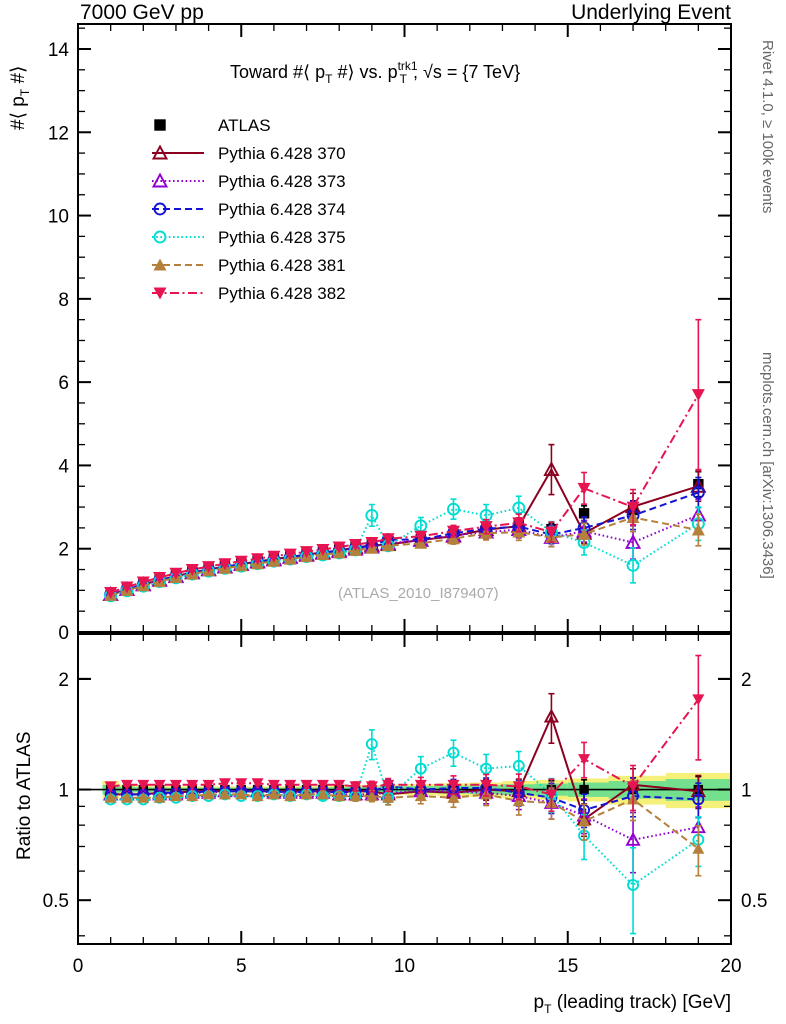  Describe the element at coordinates (282, 209) in the screenshot. I see `legend-label: Pythia 6.428 374` at that location.